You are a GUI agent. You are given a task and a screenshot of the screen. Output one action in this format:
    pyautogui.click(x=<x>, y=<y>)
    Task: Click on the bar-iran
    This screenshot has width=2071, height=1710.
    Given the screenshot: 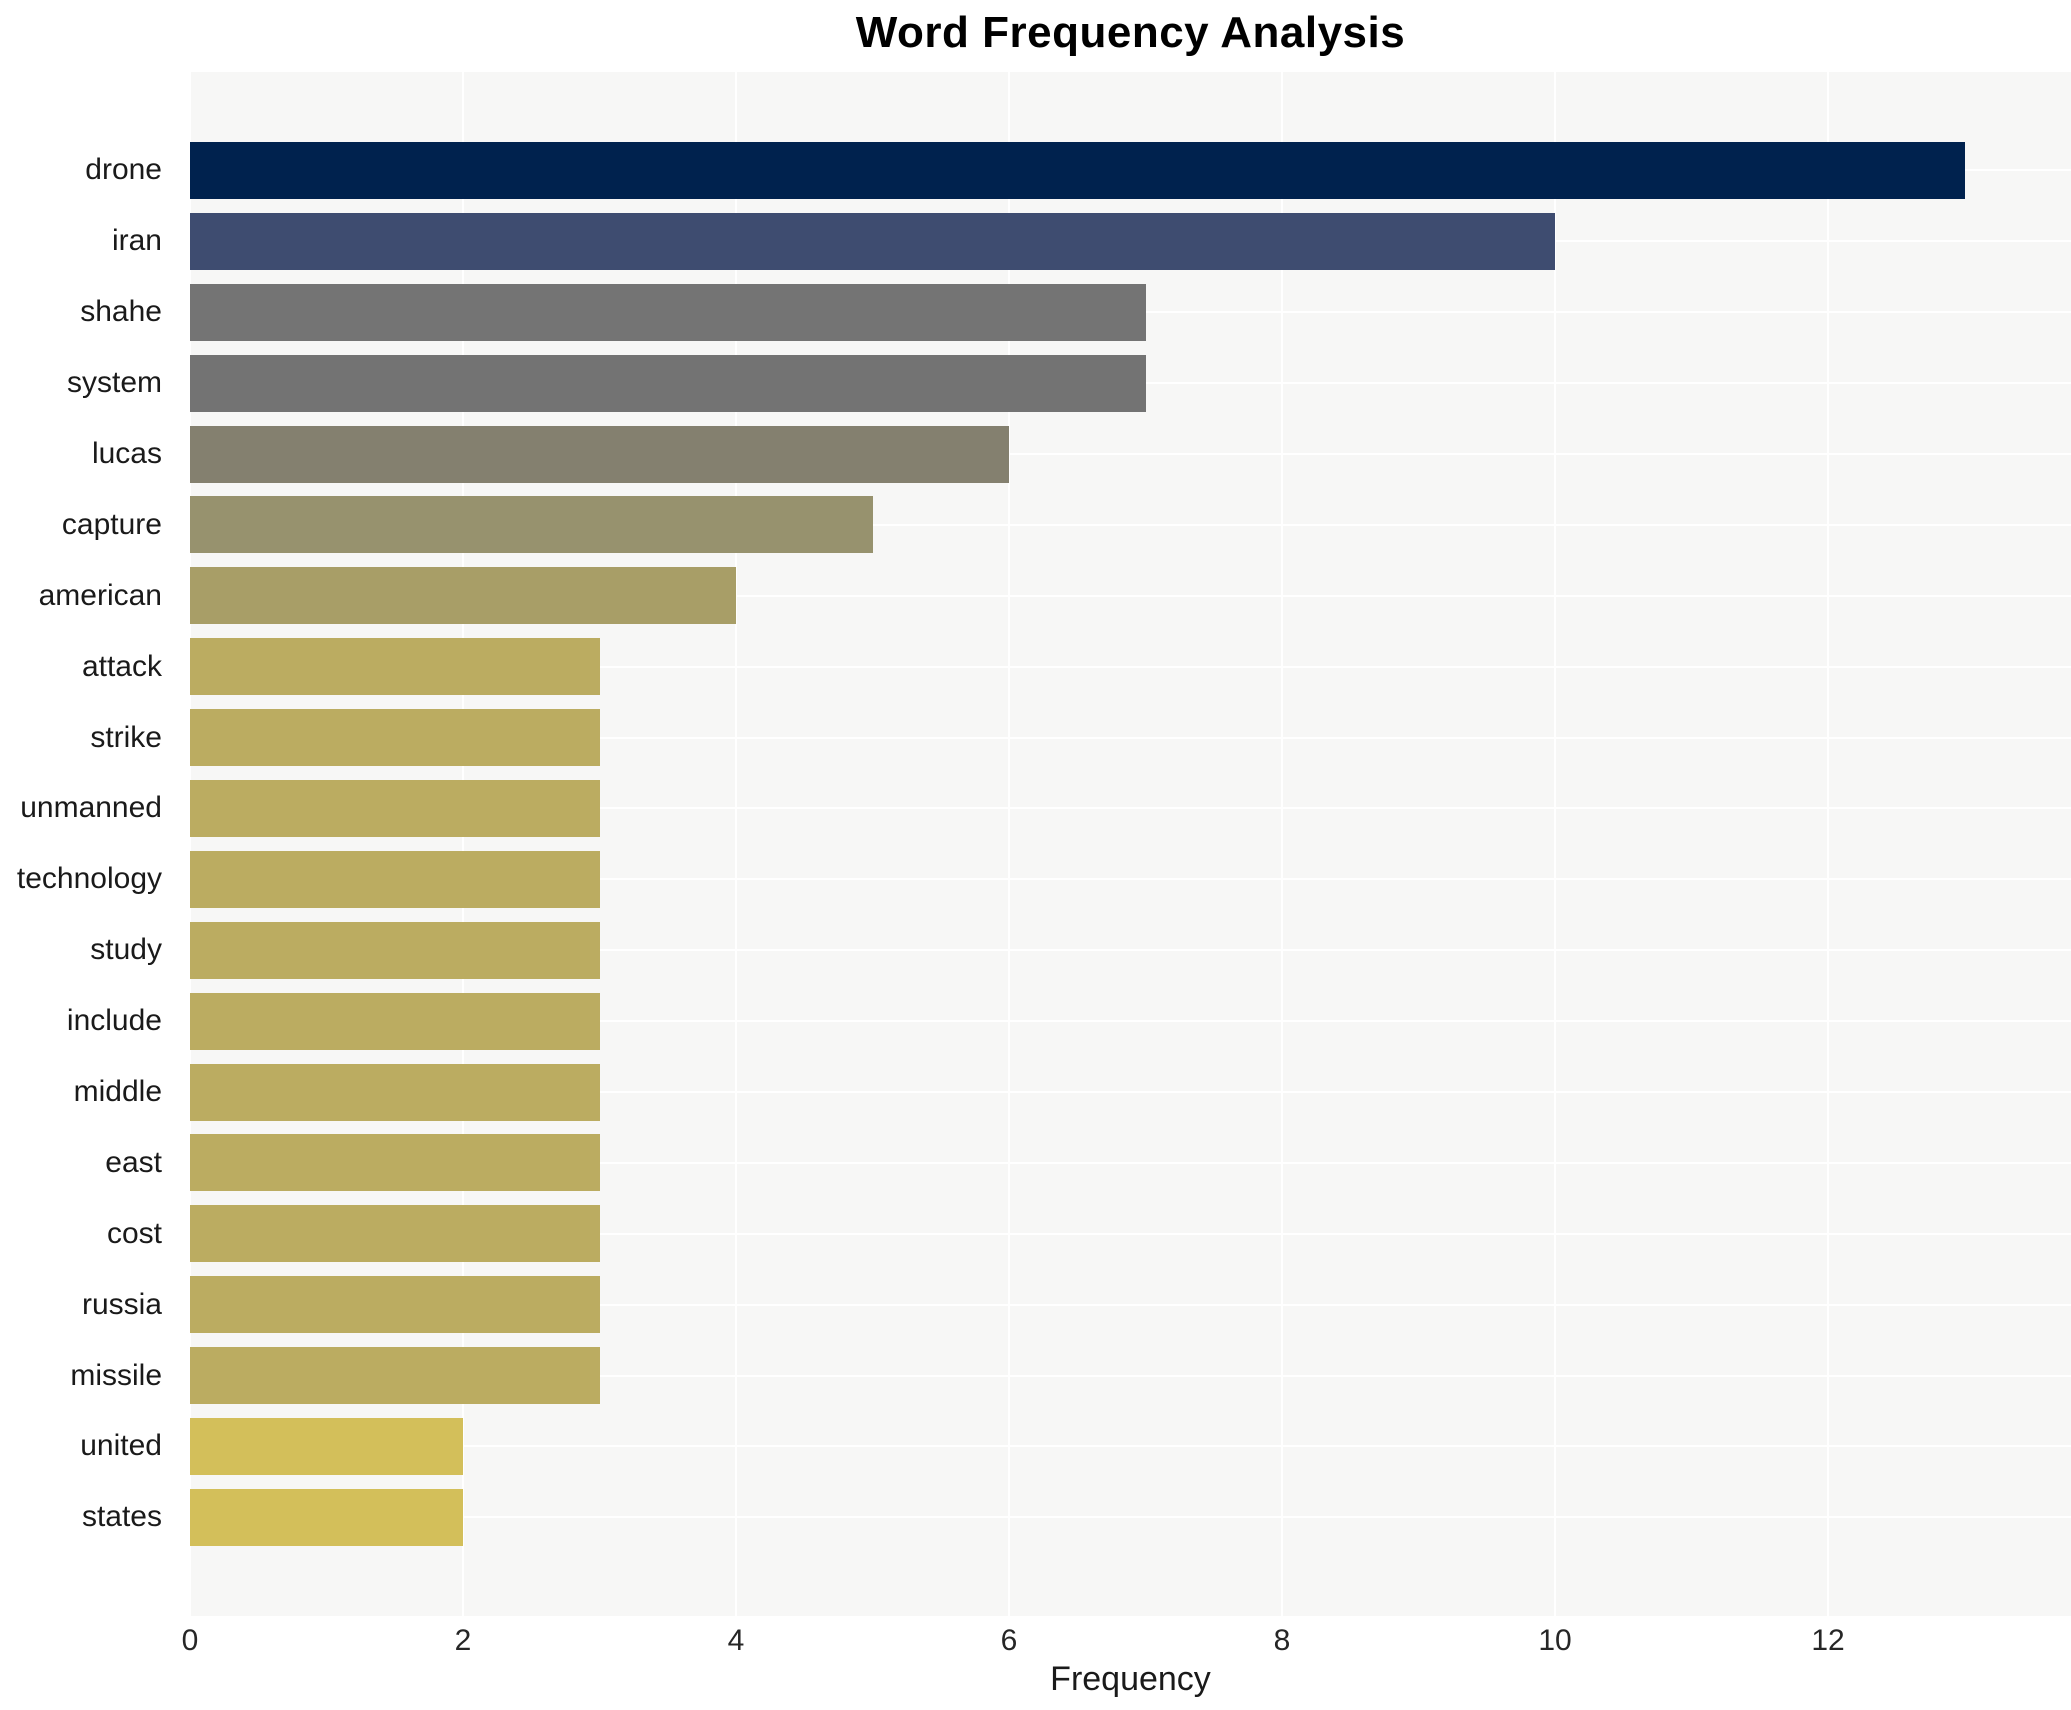 What is the action you would take?
    pyautogui.click(x=873, y=241)
    